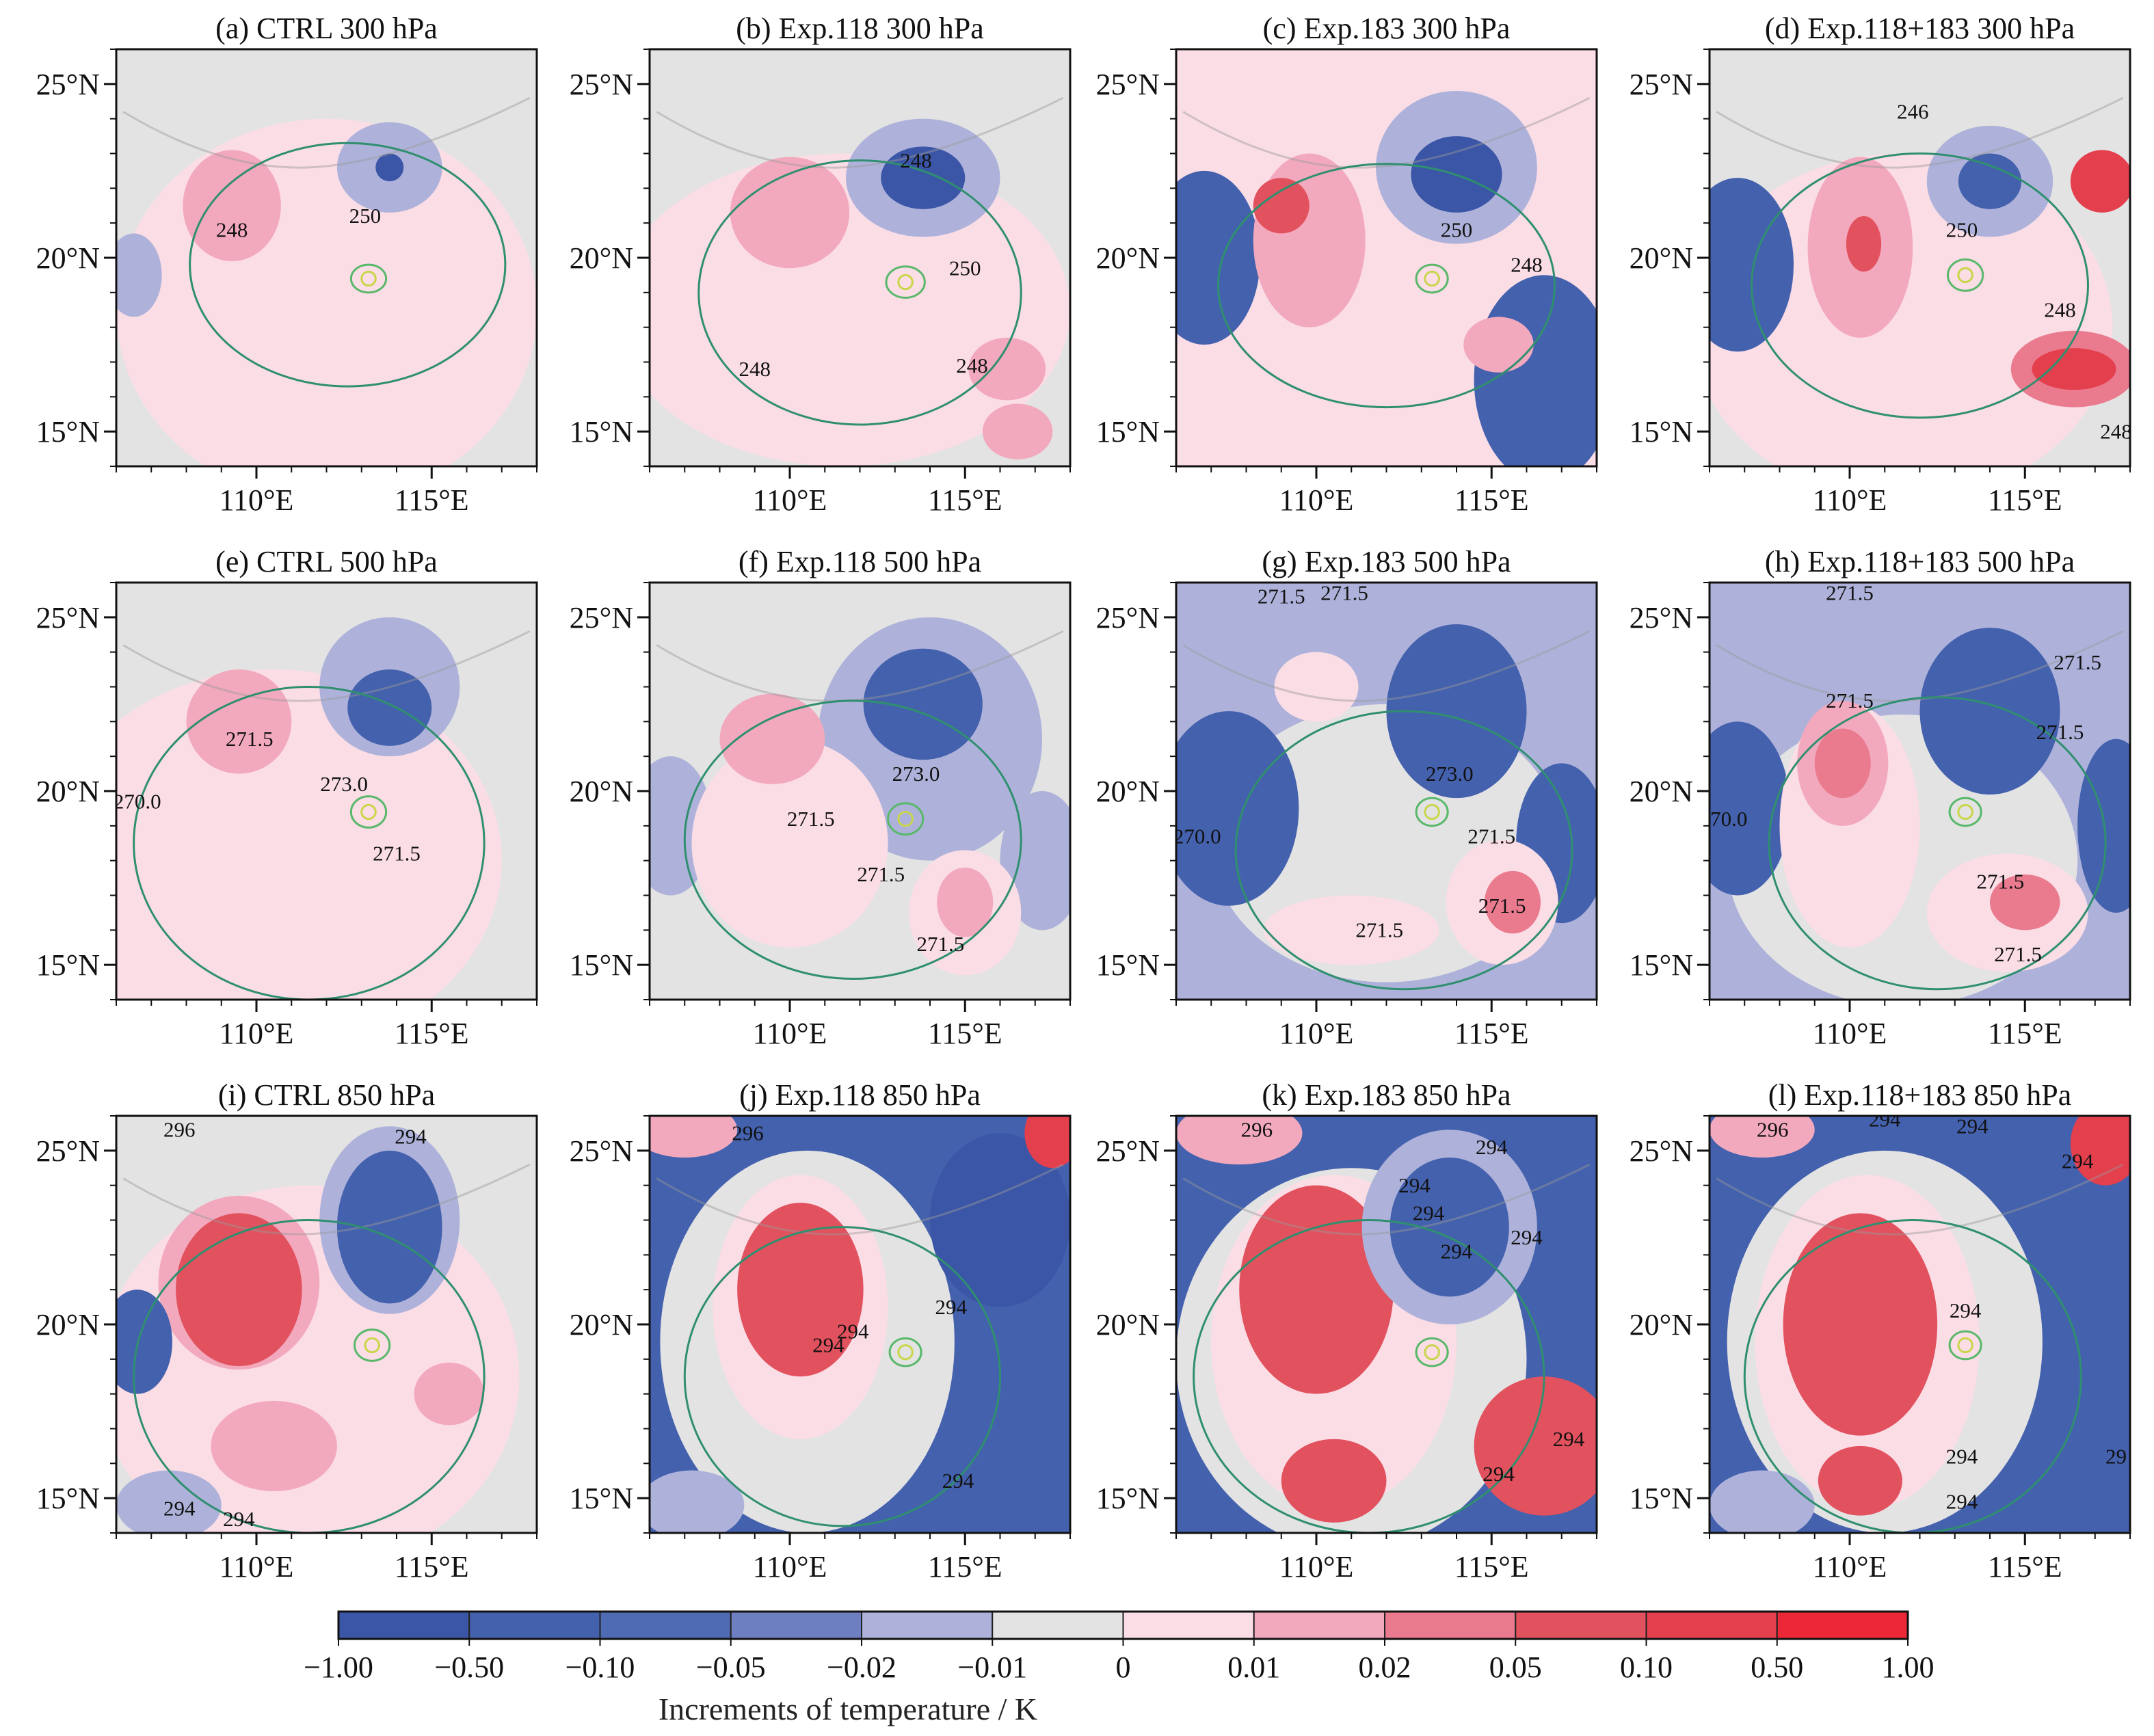  What do you see at coordinates (861, 1667) in the screenshot?
I see `colorbar-tick-label: −0.02` at bounding box center [861, 1667].